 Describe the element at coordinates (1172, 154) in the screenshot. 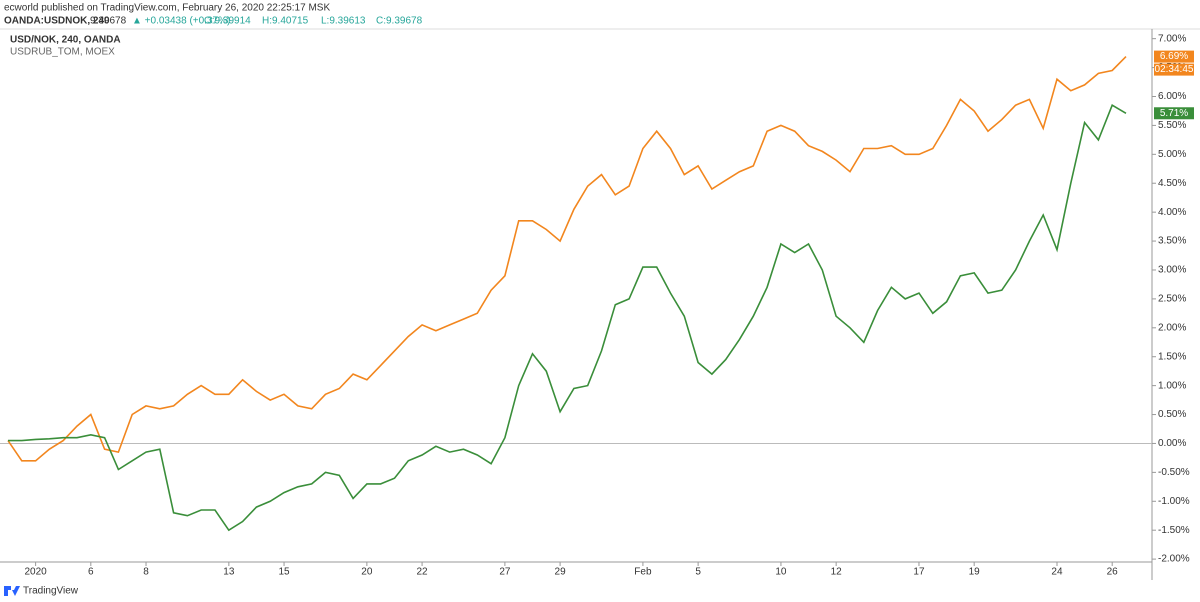

I see `y-tick-label: 5.00%` at that location.